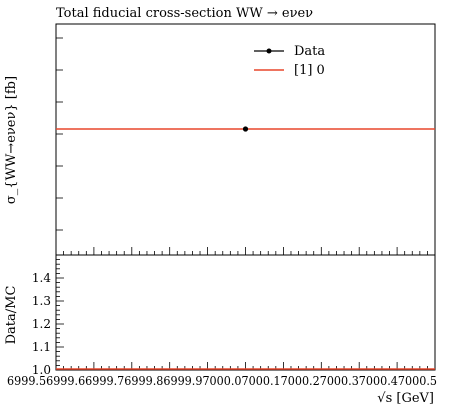 This screenshot has height=407, width=450. Describe the element at coordinates (41, 370) in the screenshot. I see `ratio-y-tick-label: 1.0` at that location.